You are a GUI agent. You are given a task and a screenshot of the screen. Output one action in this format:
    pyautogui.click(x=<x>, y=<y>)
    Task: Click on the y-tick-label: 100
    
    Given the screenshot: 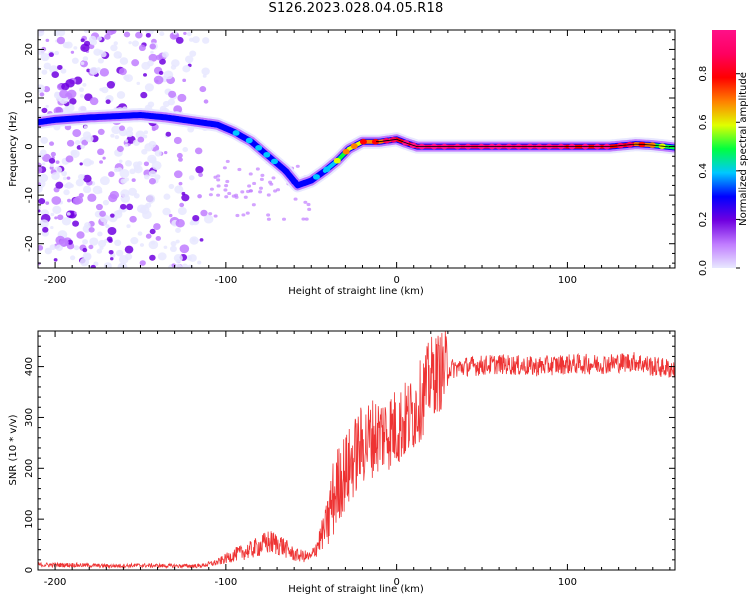 What is the action you would take?
    pyautogui.click(x=29, y=519)
    